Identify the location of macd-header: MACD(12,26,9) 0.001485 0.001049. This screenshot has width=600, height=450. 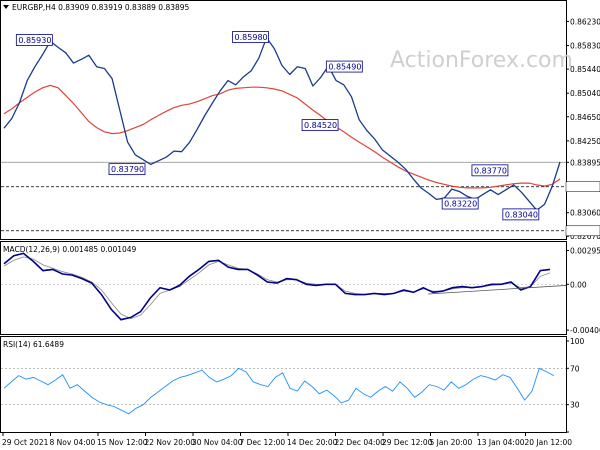
(70, 249).